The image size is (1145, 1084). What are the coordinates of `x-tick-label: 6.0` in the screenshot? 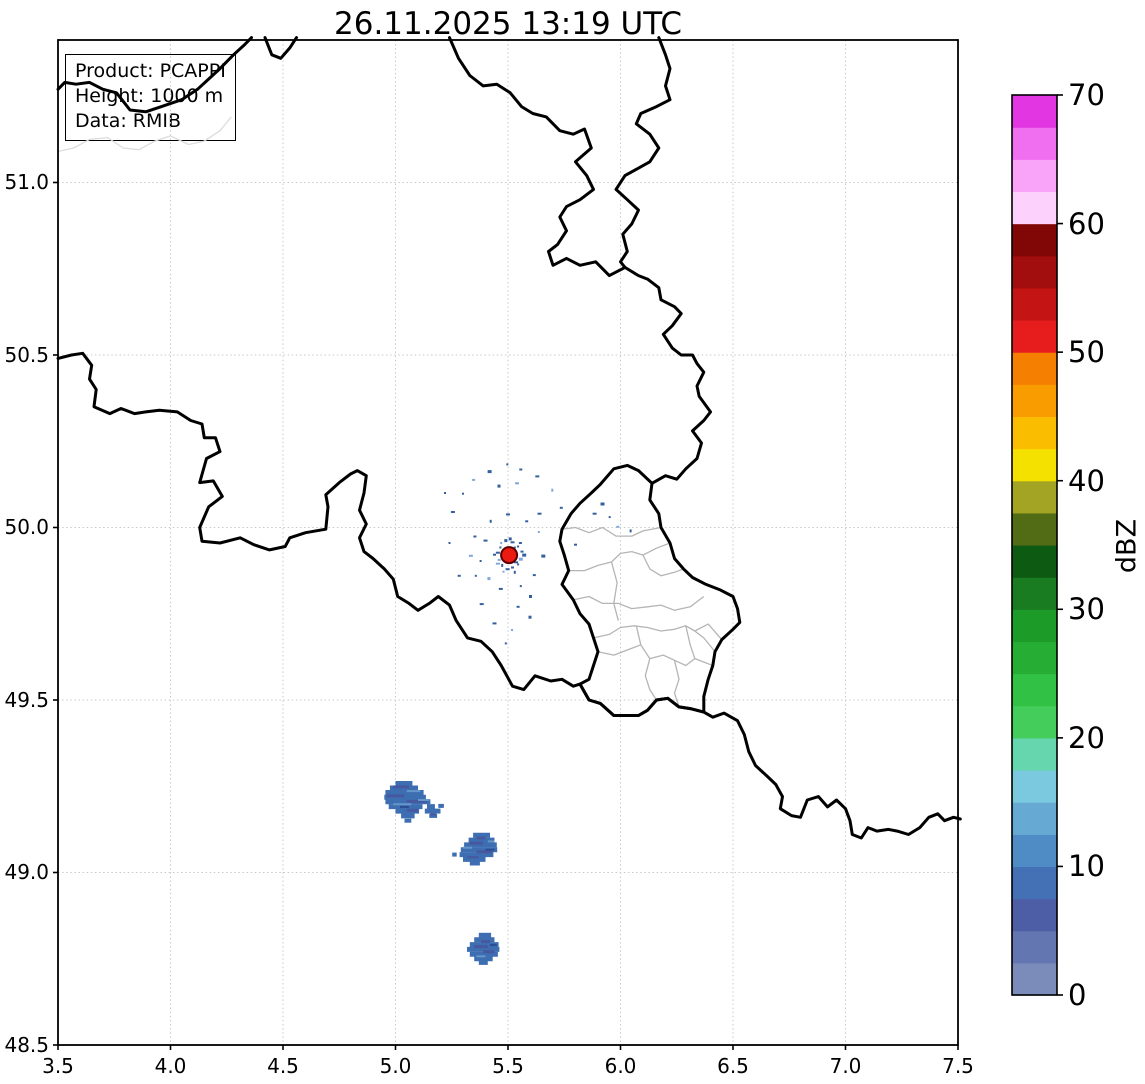 It's located at (620, 1066).